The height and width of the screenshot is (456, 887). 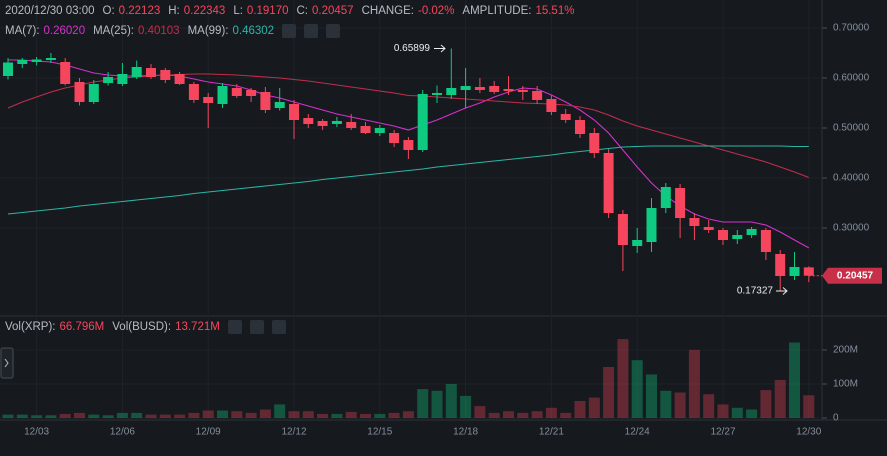 I want to click on field-value: 15.51%, so click(x=555, y=11).